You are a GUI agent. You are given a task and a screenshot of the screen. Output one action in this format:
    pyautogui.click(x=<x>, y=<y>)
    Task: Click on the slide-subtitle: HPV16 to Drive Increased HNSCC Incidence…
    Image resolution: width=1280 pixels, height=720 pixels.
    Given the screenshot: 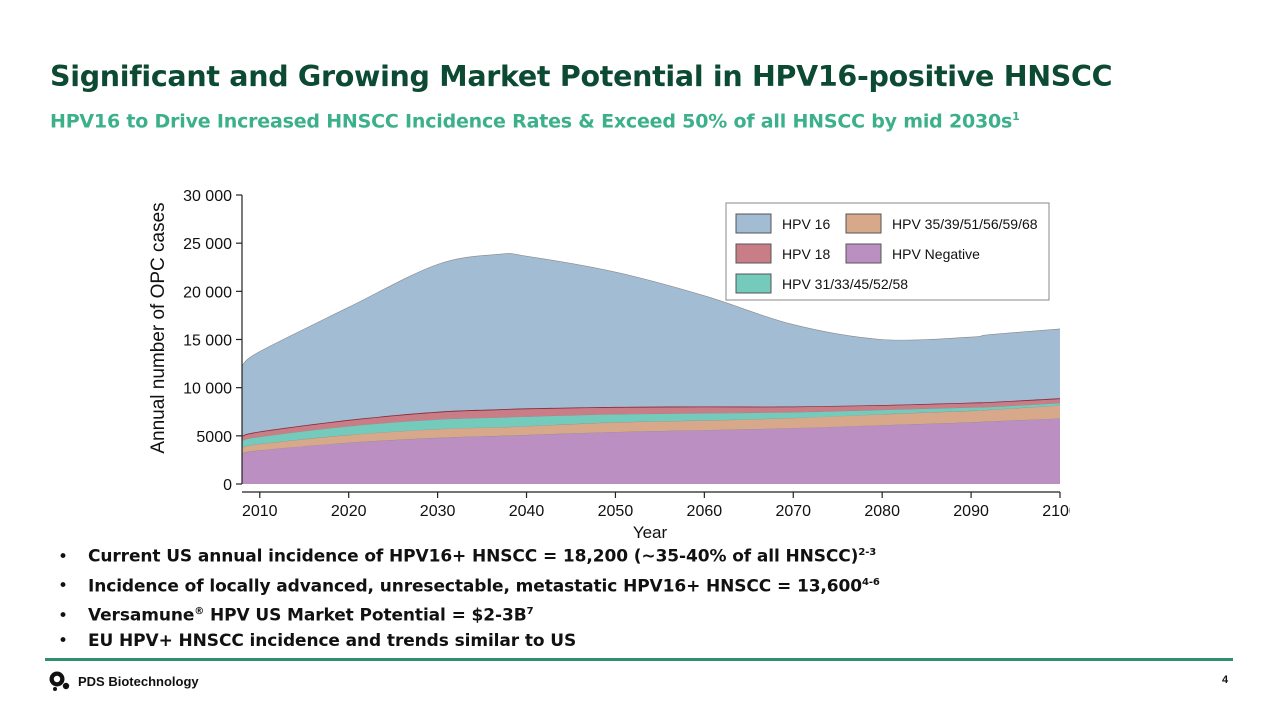 What is the action you would take?
    pyautogui.click(x=535, y=121)
    